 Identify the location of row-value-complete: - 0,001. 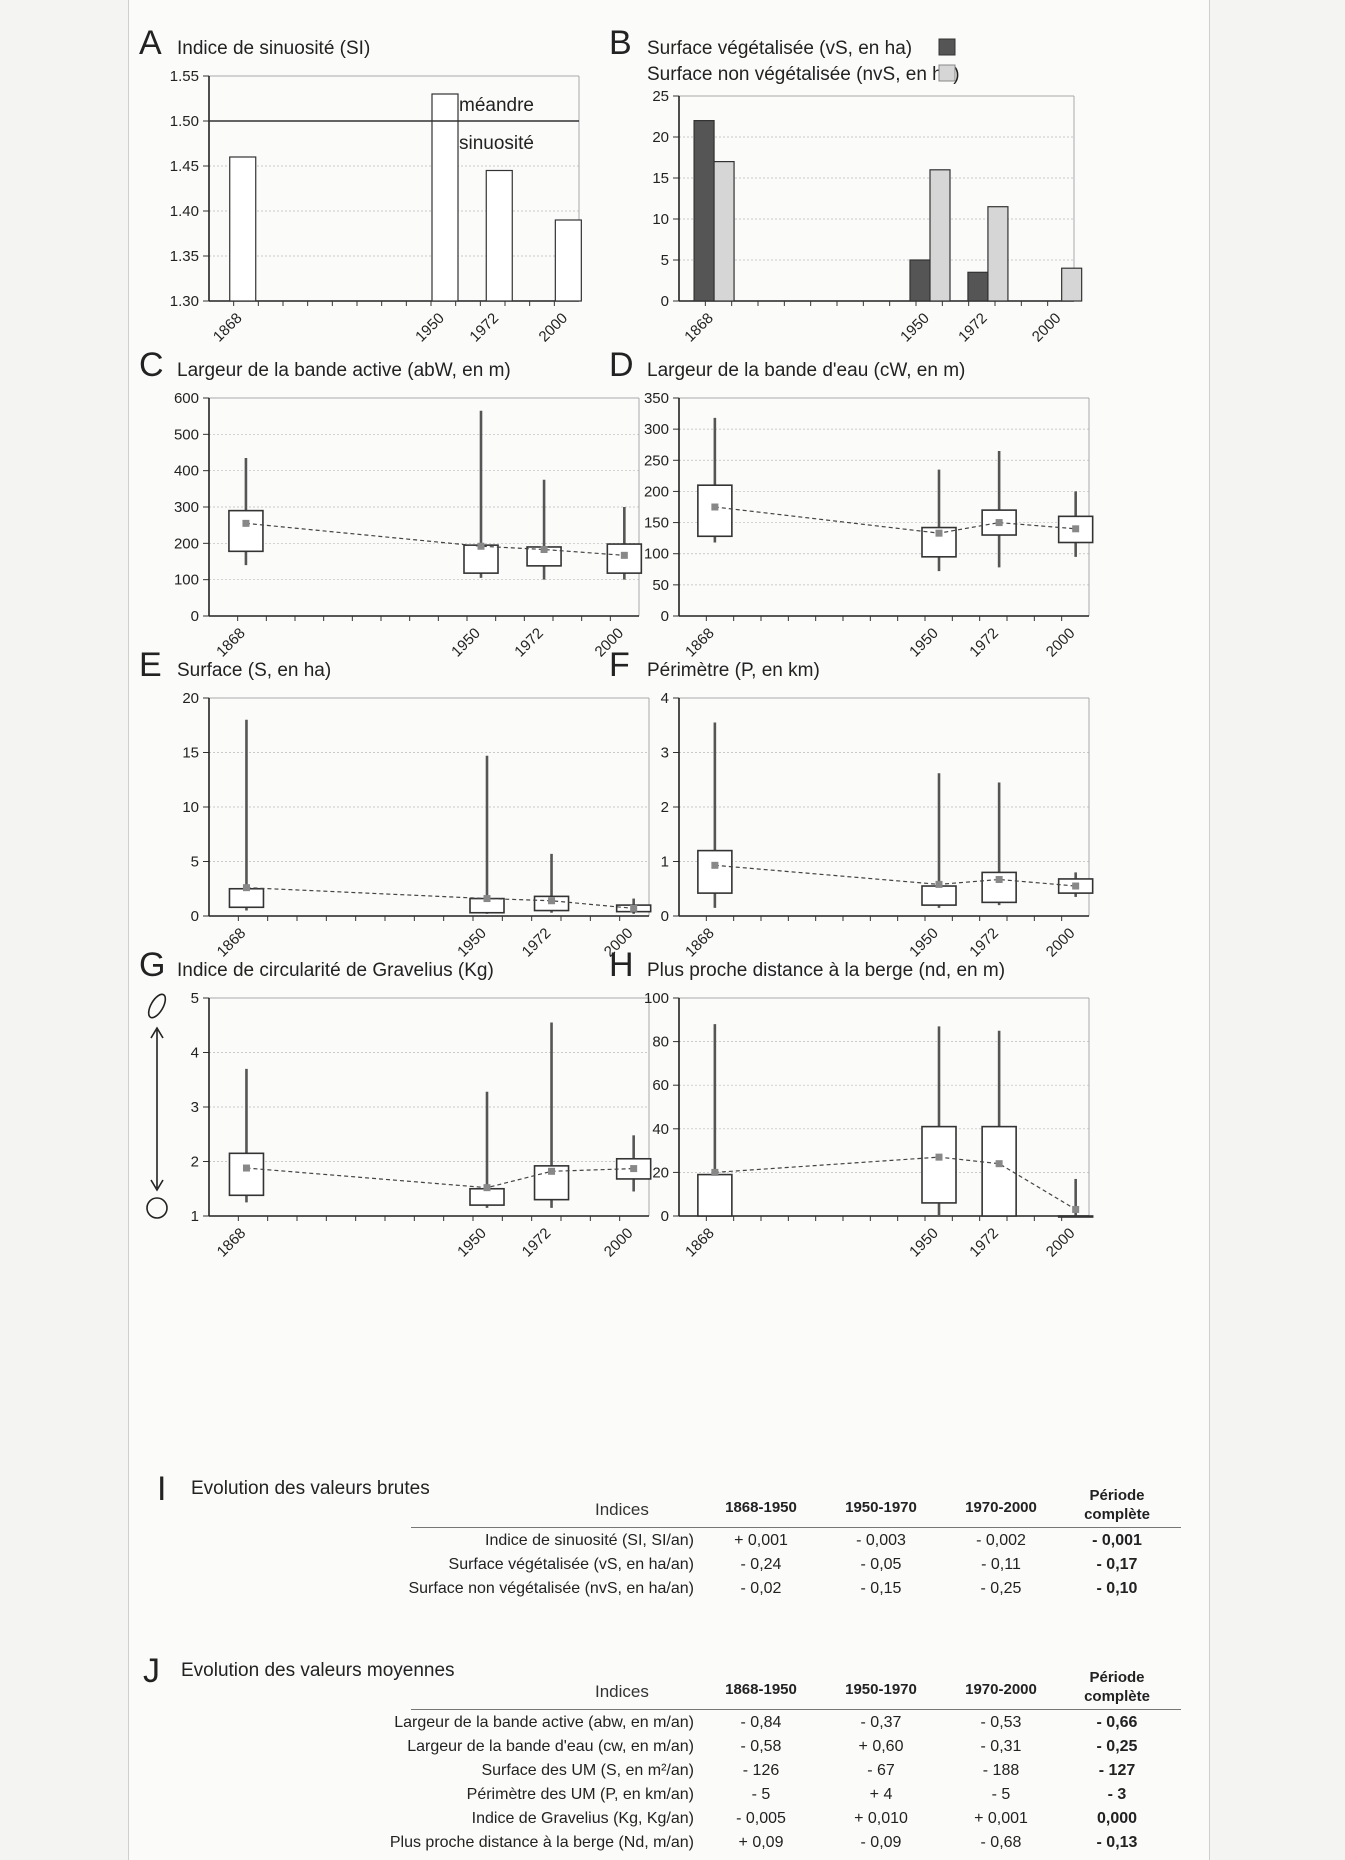
(1117, 1540).